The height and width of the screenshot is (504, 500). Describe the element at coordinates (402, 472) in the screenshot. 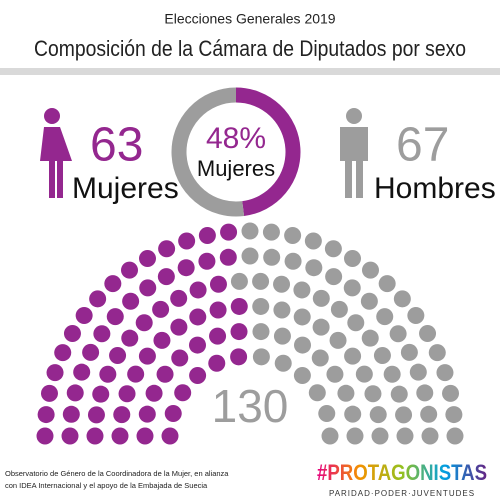

I see `brand: #PROTAGONISTAS` at that location.